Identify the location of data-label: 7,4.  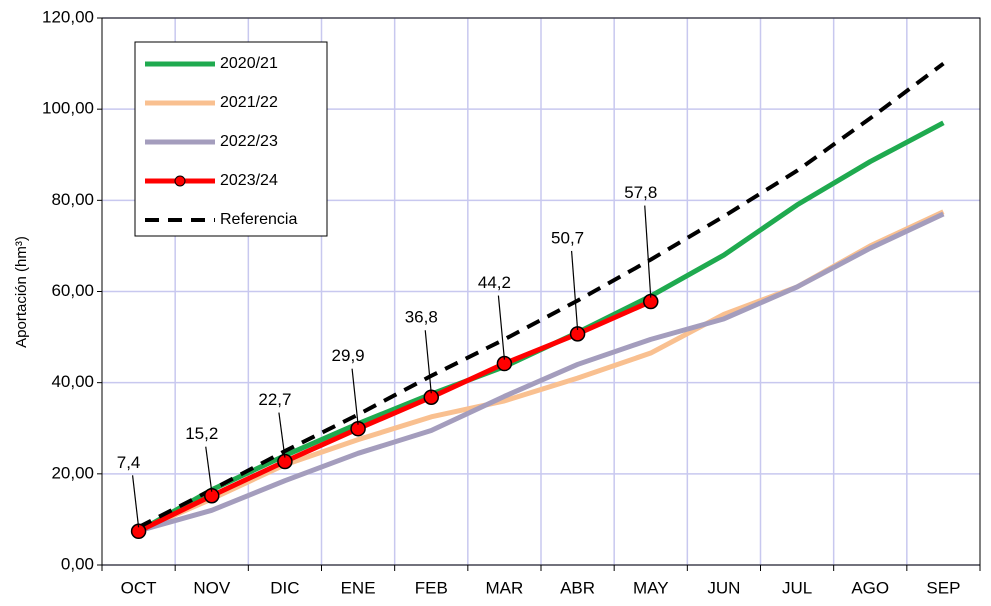
(129, 462).